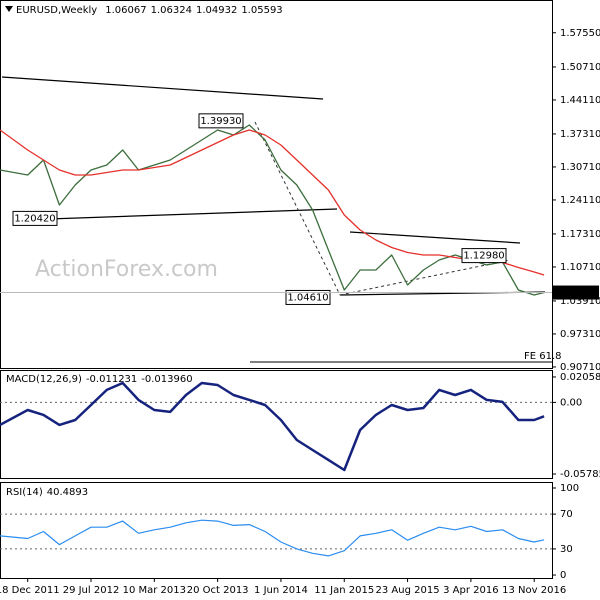 This screenshot has height=600, width=600. I want to click on y-tick-label: 70, so click(566, 514).